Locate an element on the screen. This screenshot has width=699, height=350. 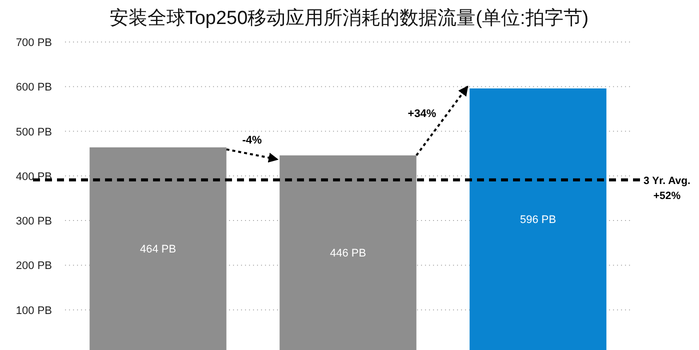
data-label: 596 PB is located at coordinates (538, 220).